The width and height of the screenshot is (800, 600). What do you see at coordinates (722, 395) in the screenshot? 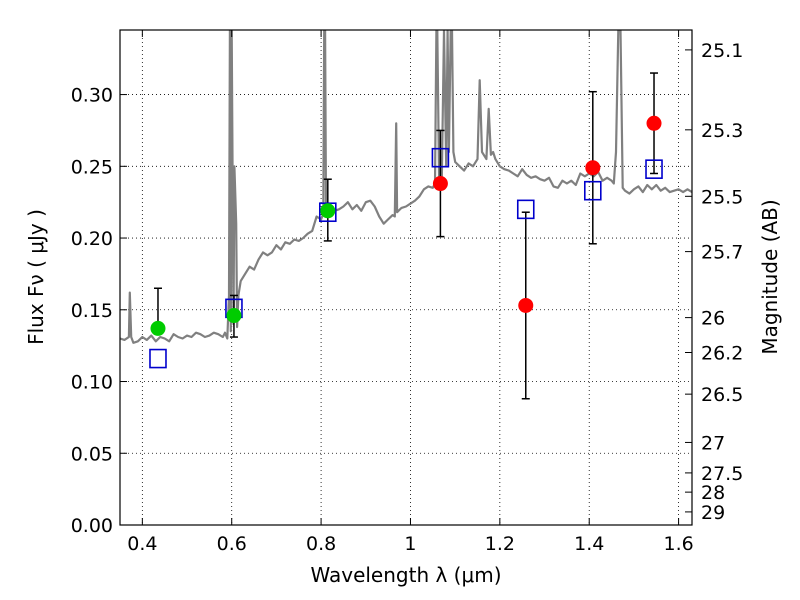
I see `right-tick-label: 26.5` at bounding box center [722, 395].